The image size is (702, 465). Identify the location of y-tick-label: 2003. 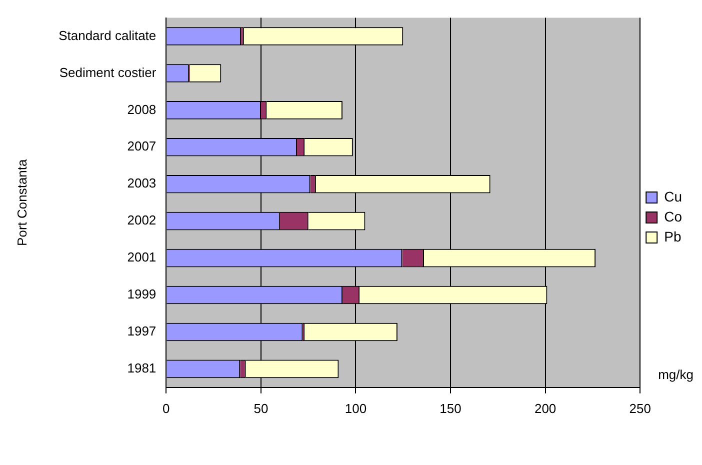
(141, 183).